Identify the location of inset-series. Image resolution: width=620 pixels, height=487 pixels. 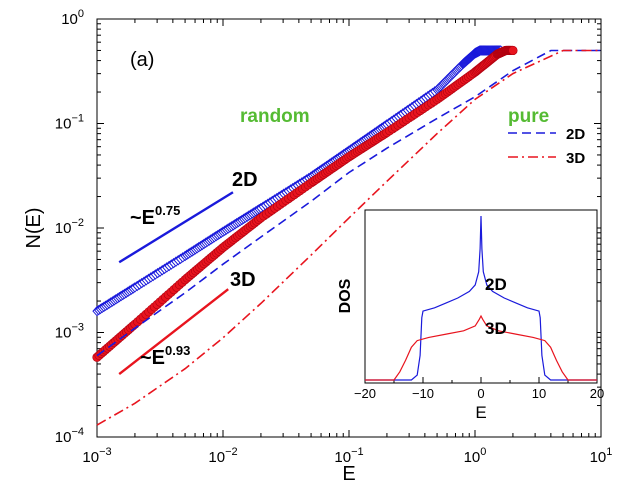
(481, 298).